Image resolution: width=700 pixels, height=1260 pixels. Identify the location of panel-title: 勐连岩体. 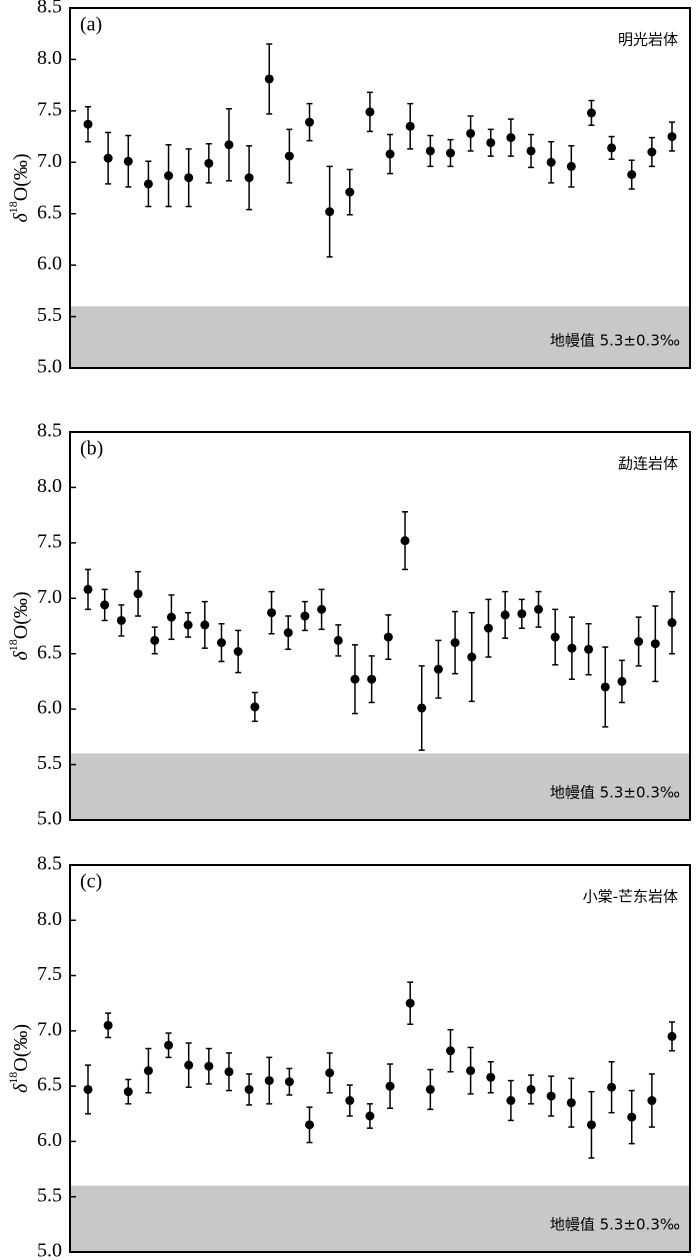
(648, 464).